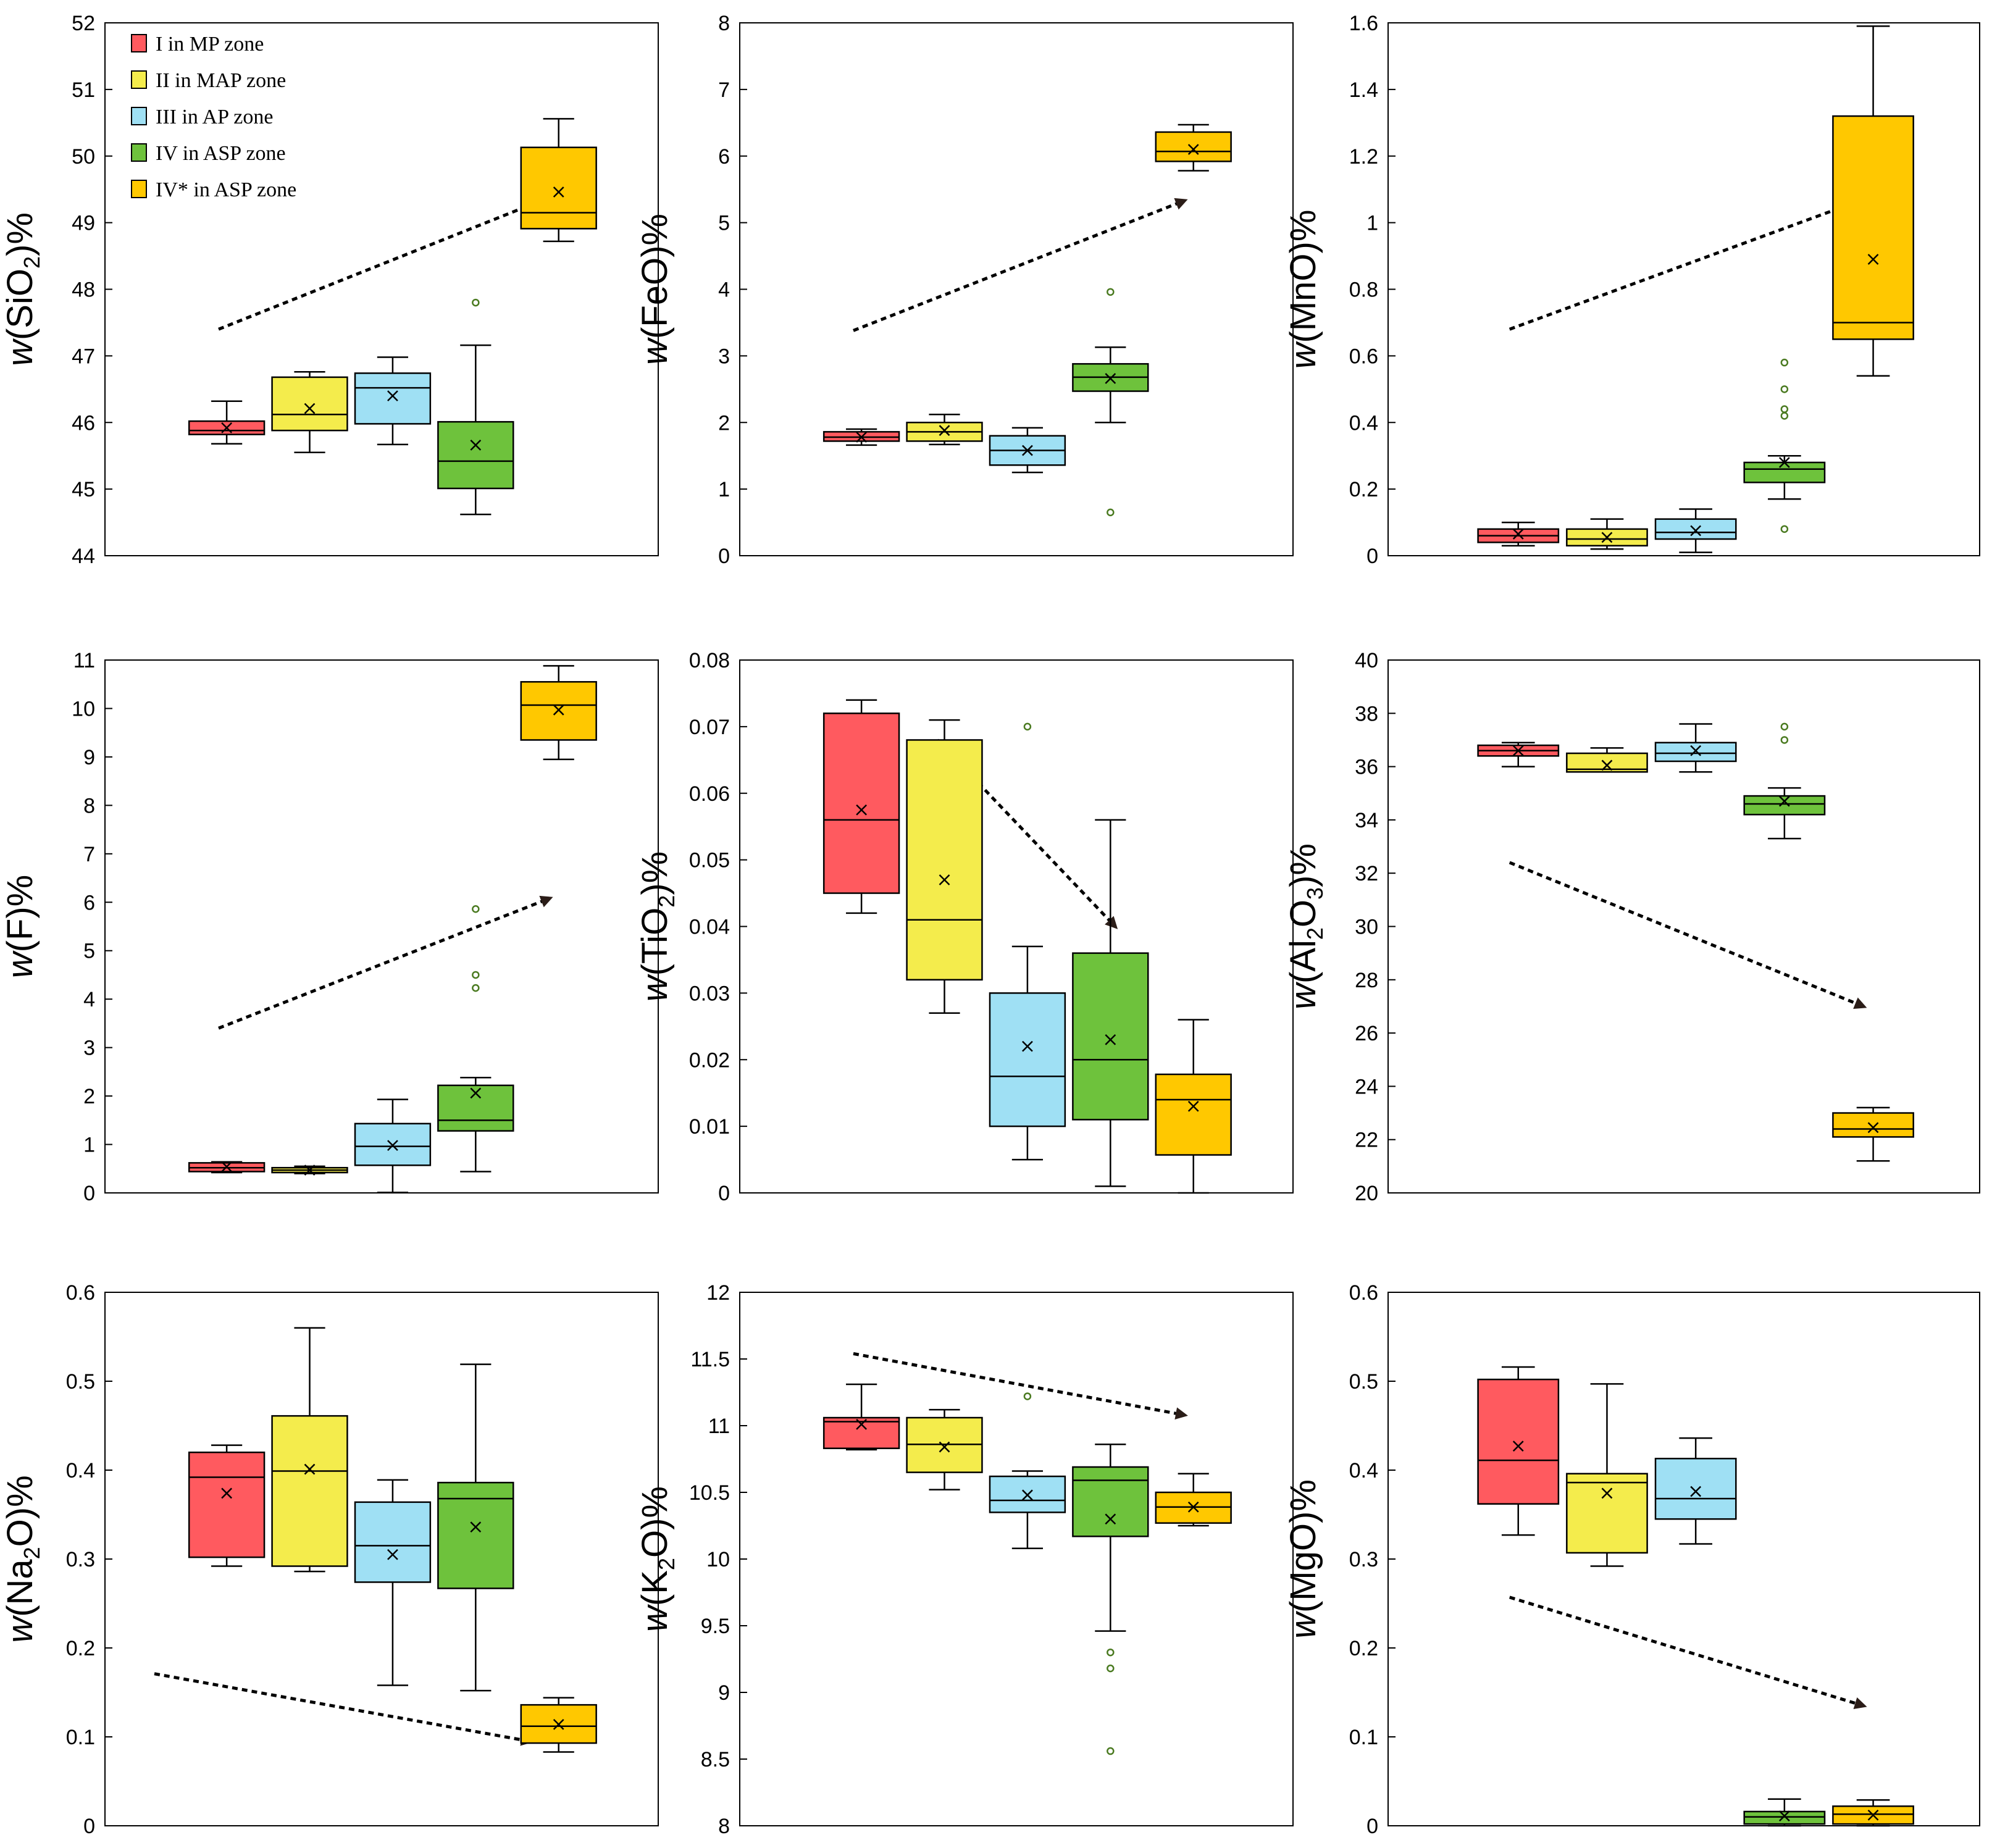 This screenshot has width=1992, height=1848. I want to click on y-tick-label: 0.03, so click(709, 993).